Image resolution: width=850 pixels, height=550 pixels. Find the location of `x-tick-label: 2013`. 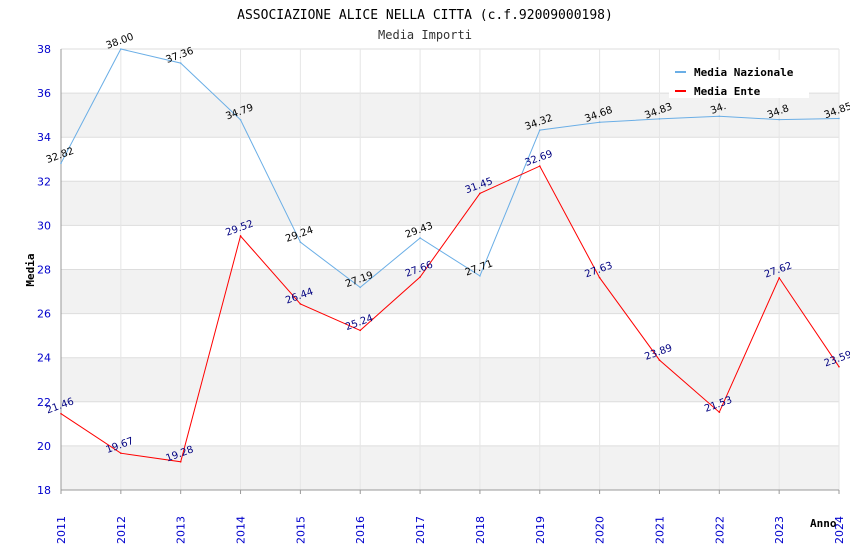

x-tick-label: 2013 is located at coordinates (181, 530).